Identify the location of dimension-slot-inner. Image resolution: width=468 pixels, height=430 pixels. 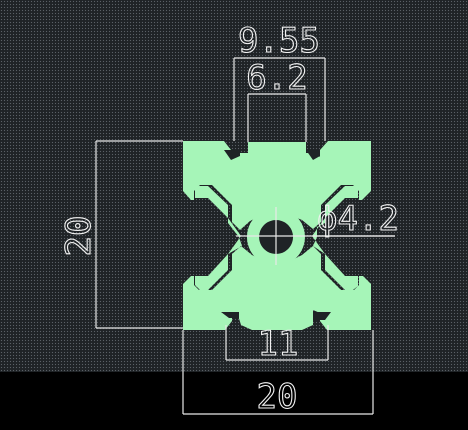
(277, 117).